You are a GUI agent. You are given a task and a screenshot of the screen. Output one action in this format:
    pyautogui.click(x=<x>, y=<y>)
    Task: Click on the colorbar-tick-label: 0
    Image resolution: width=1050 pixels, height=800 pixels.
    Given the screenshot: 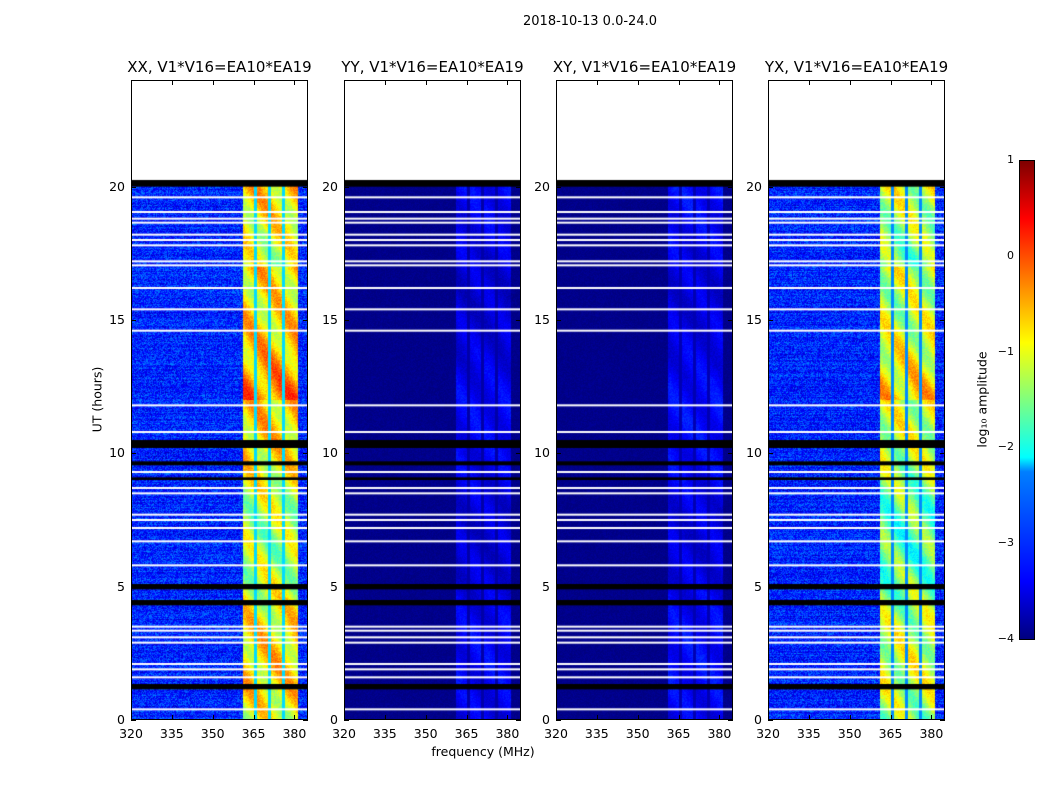 What is the action you would take?
    pyautogui.click(x=1010, y=255)
    